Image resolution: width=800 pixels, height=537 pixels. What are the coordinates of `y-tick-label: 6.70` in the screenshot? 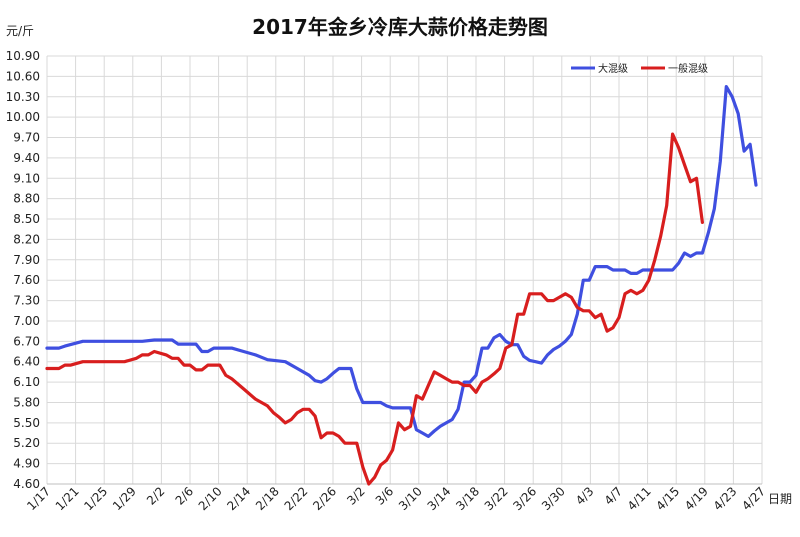 It's located at (26, 341).